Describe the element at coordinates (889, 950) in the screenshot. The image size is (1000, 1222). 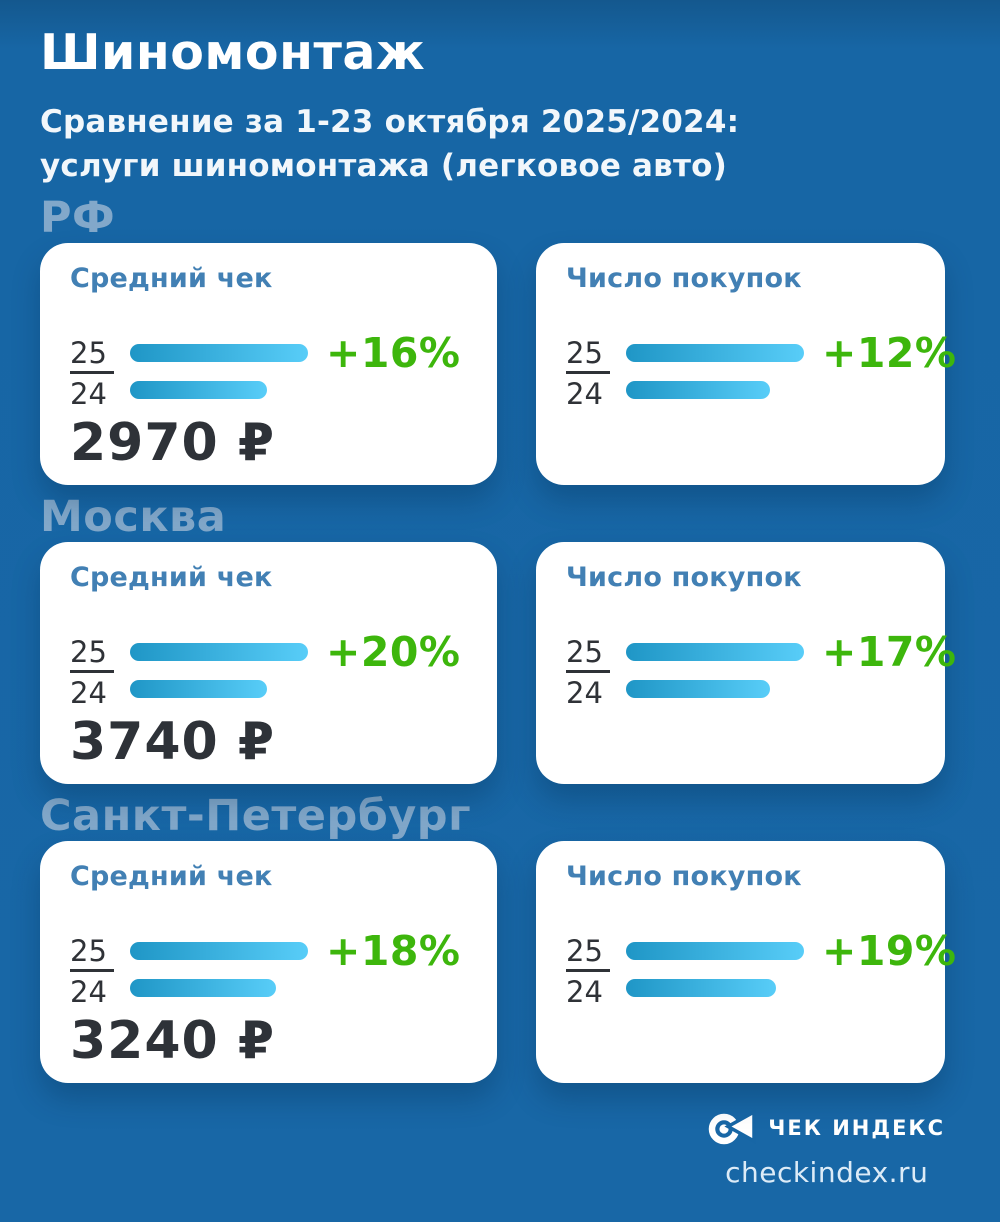
I see `growth-percent: +19%` at that location.